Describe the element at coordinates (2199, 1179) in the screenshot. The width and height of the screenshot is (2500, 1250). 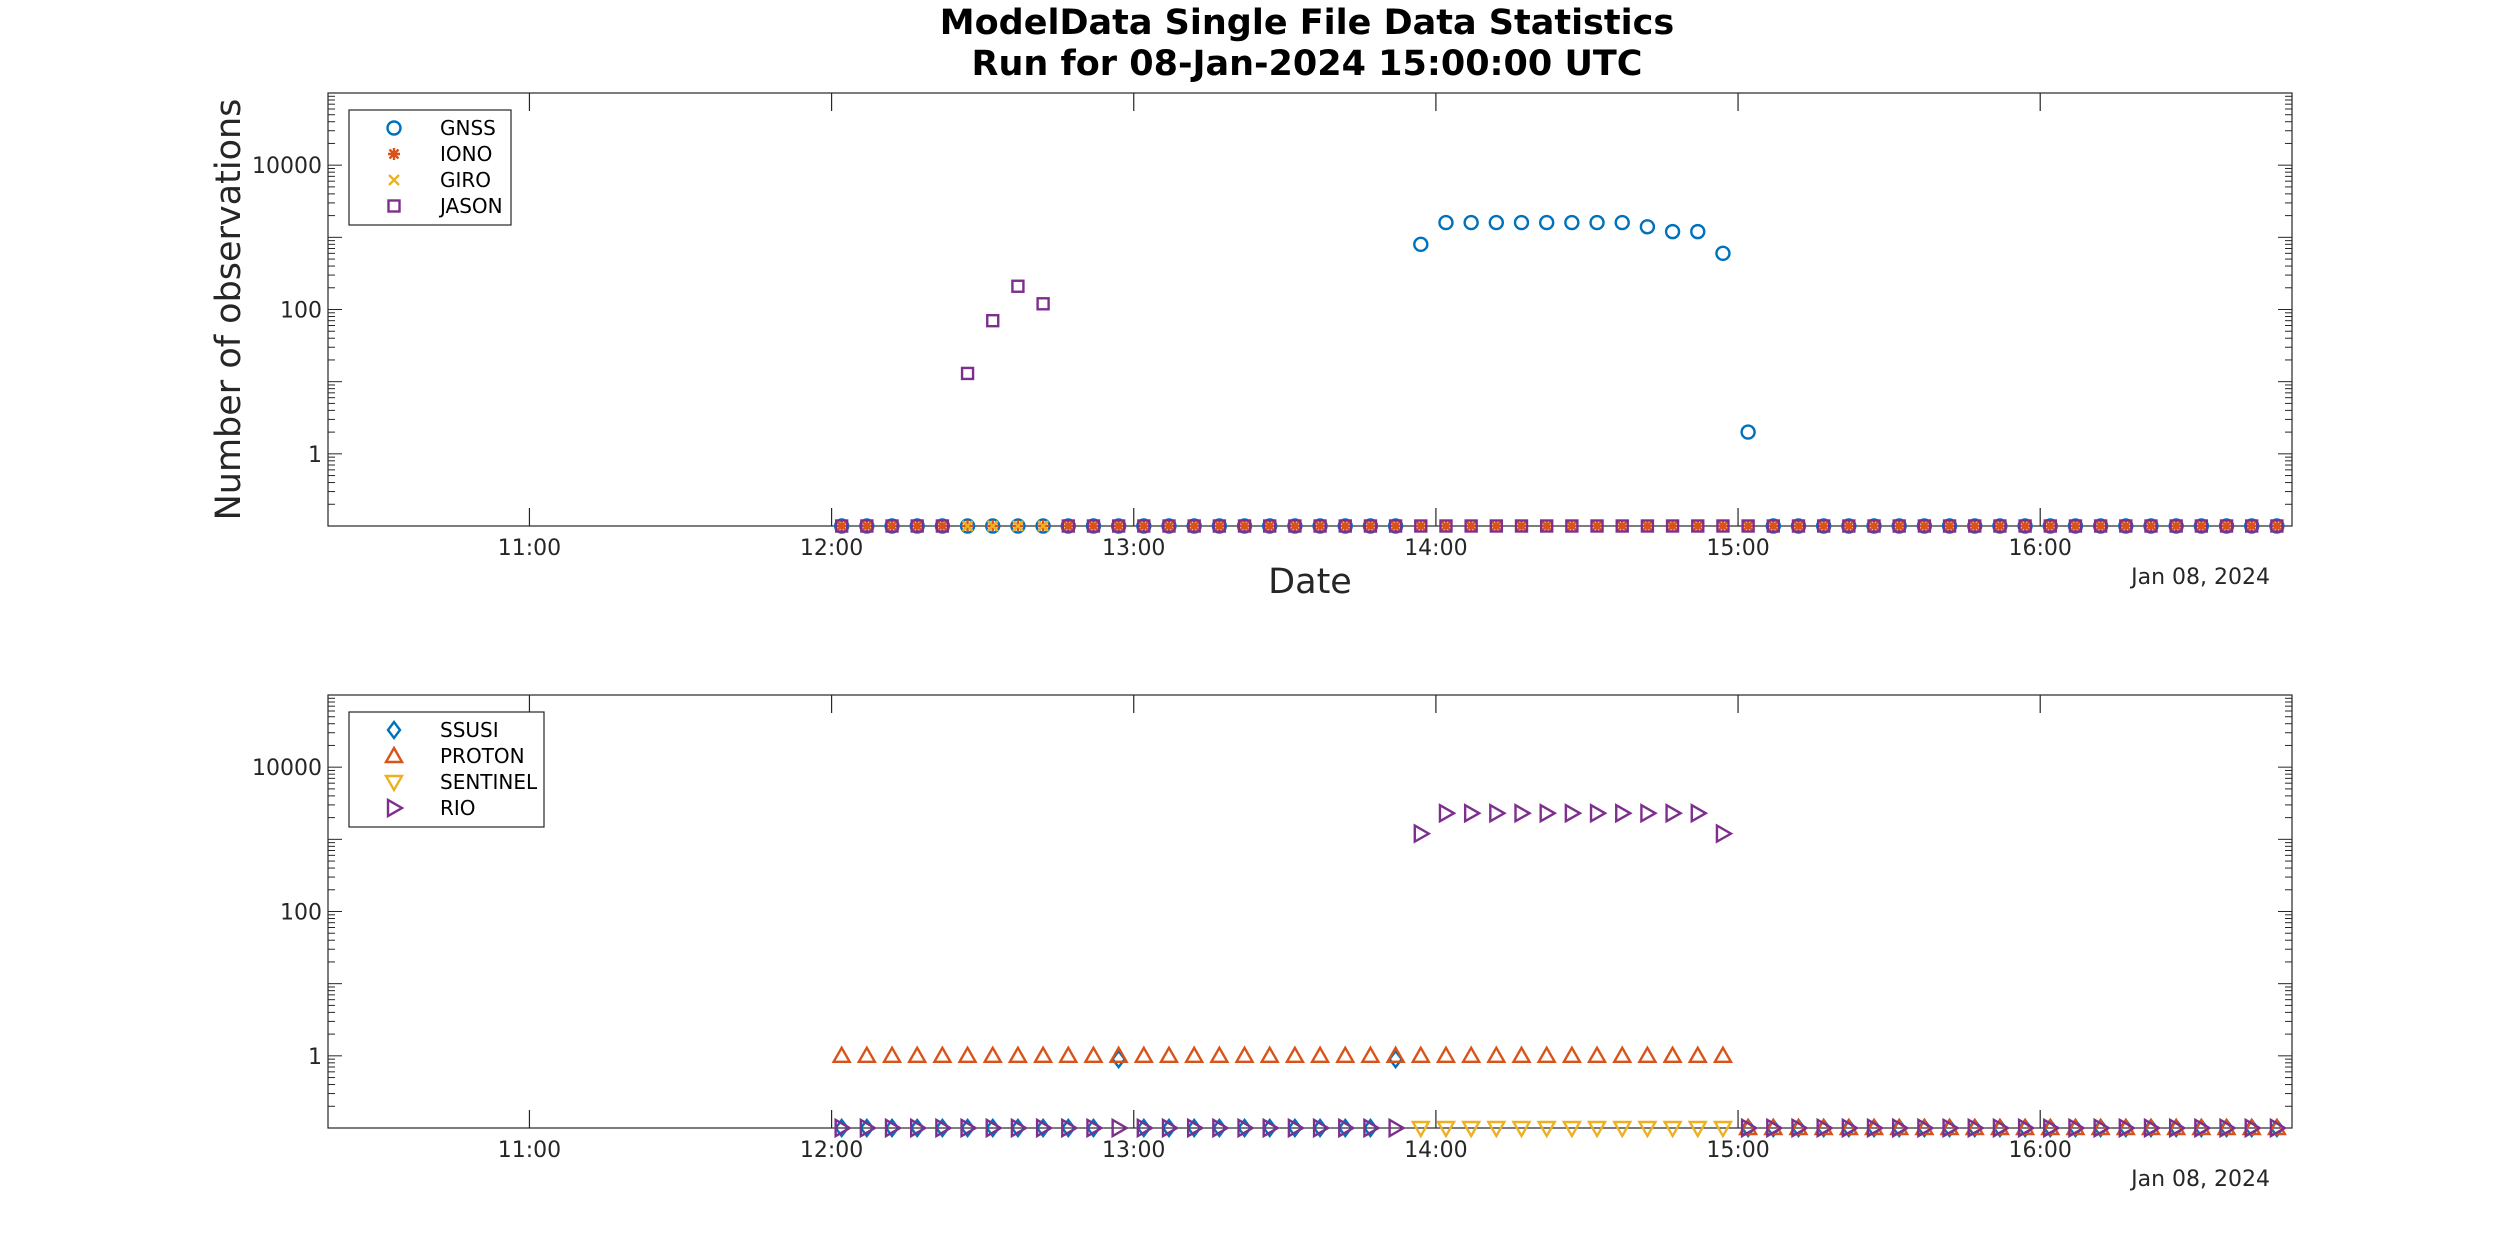
I see `date-label: Jan 08, 2024` at that location.